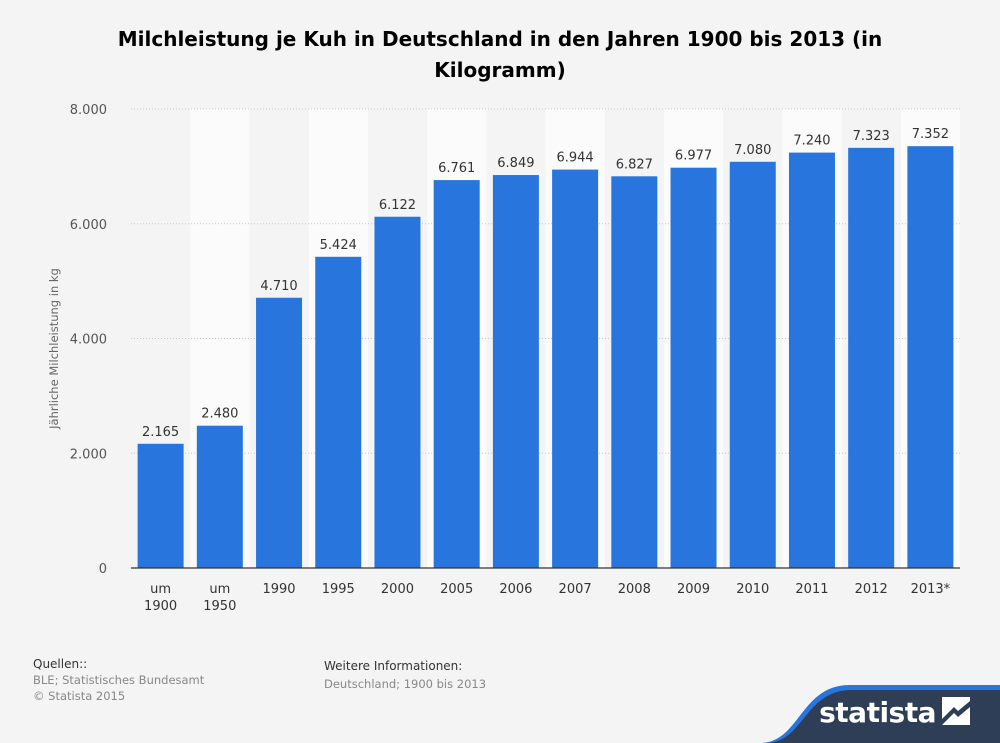 Image resolution: width=1000 pixels, height=743 pixels. Describe the element at coordinates (88, 340) in the screenshot. I see `y-tick-label: 4.000` at that location.